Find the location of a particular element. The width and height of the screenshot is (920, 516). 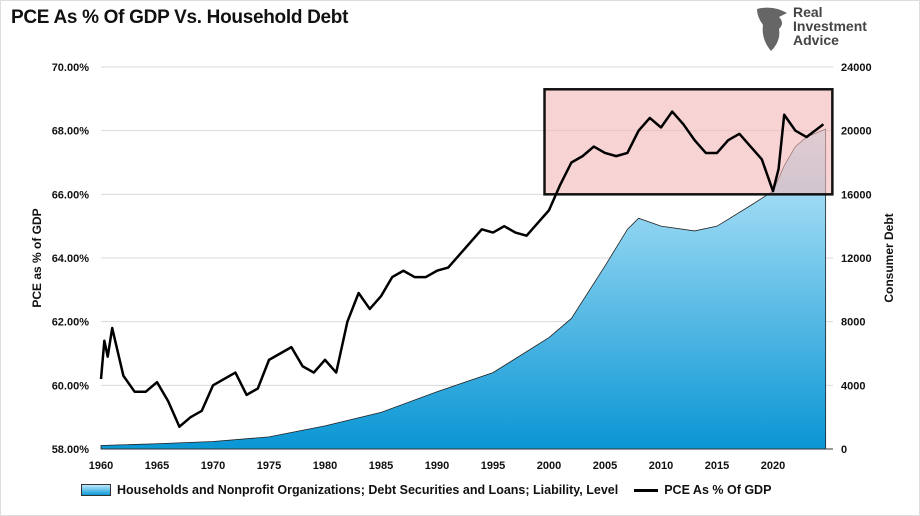

y-tick-right: 4000 is located at coordinates (853, 386).